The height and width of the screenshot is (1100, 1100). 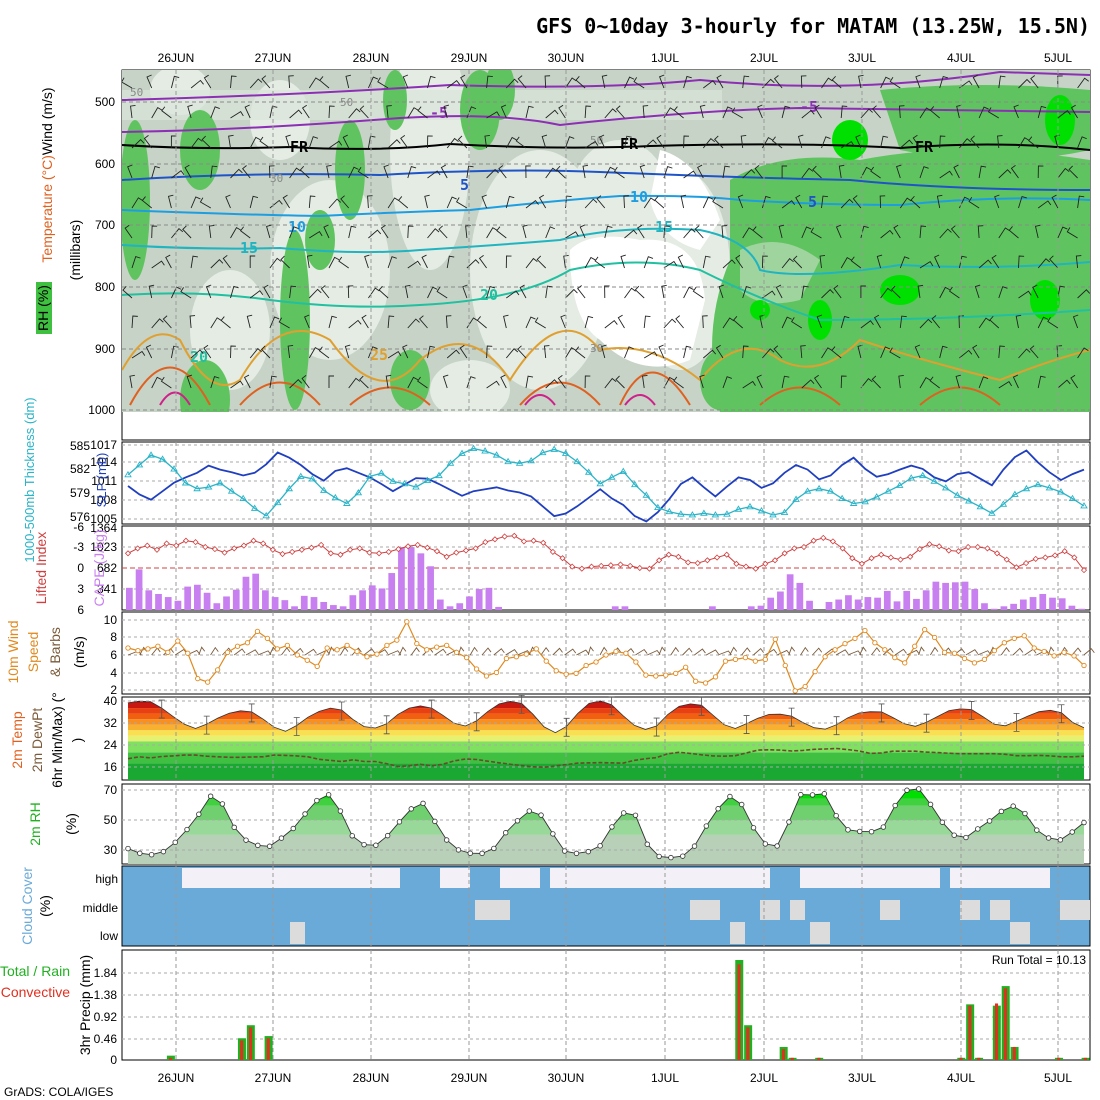 I want to click on rh-dry-core, so click(x=637, y=301).